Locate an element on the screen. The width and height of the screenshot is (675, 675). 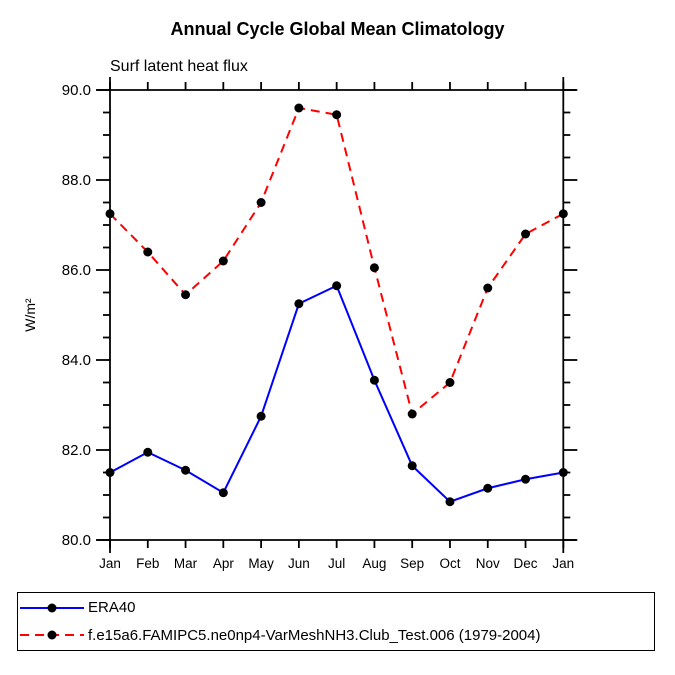
chart-subtitle: Surf latent heat flux is located at coordinates (179, 66).